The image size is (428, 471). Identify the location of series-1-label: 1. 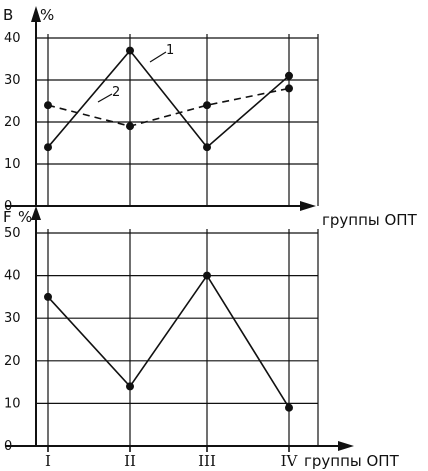
(170, 50).